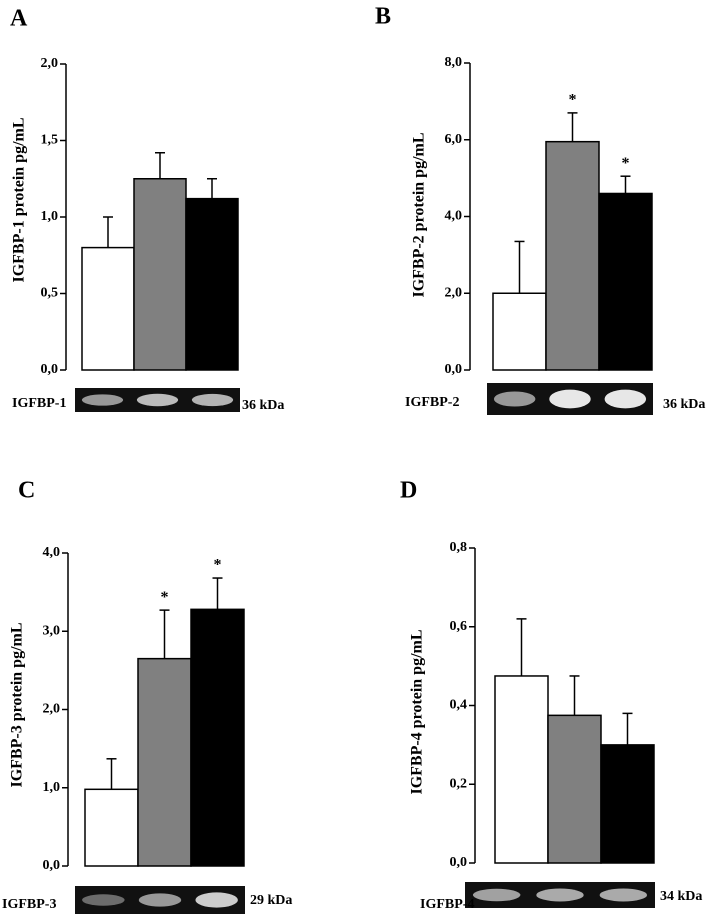 This screenshot has height=923, width=716. Describe the element at coordinates (459, 783) in the screenshot. I see `y-tick-label: 0,2` at that location.